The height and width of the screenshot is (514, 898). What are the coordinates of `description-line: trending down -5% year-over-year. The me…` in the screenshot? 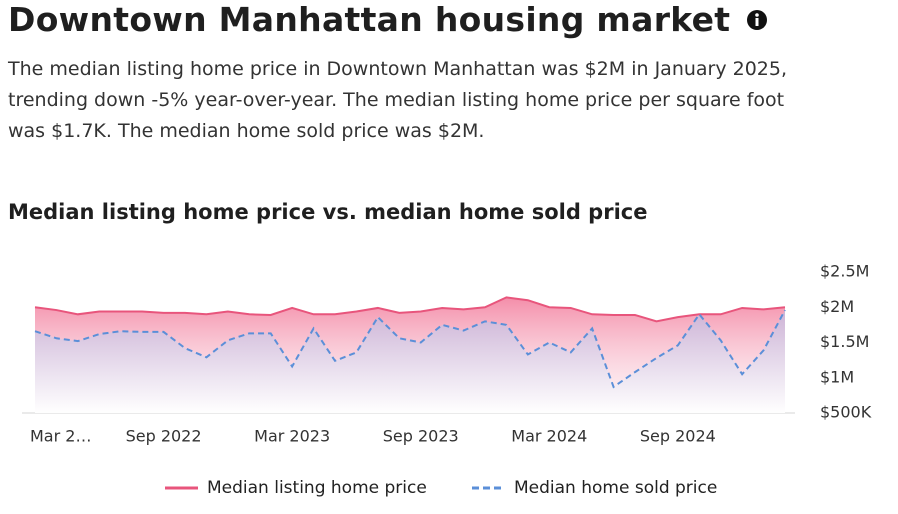 It's located at (396, 100).